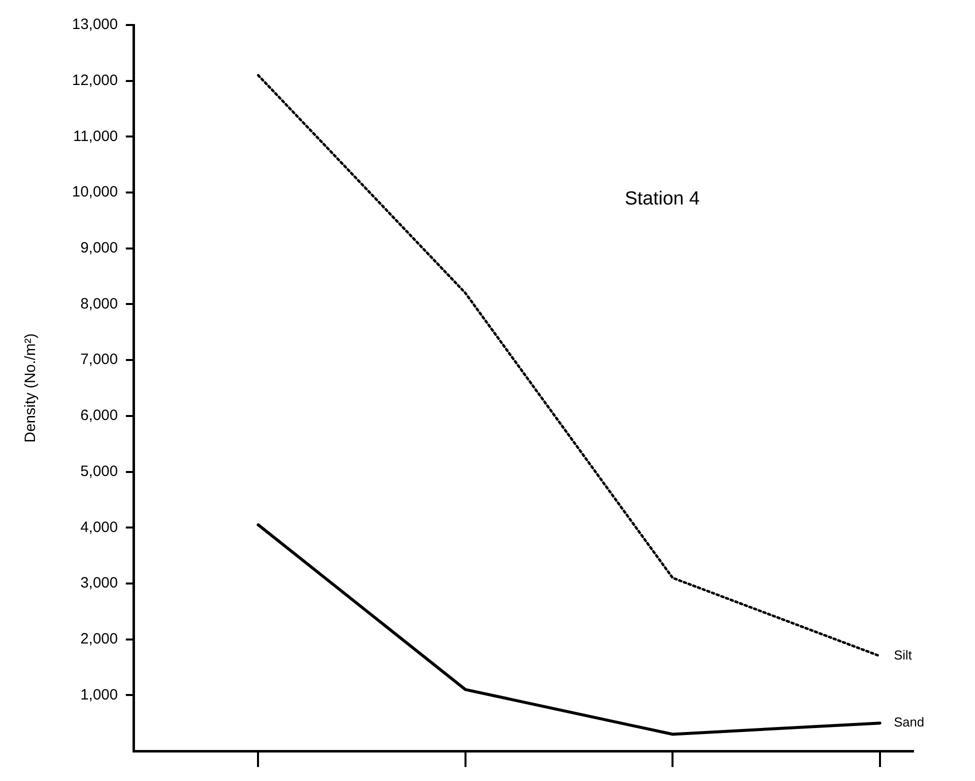 The image size is (975, 781). I want to click on series-label: Sand, so click(909, 722).